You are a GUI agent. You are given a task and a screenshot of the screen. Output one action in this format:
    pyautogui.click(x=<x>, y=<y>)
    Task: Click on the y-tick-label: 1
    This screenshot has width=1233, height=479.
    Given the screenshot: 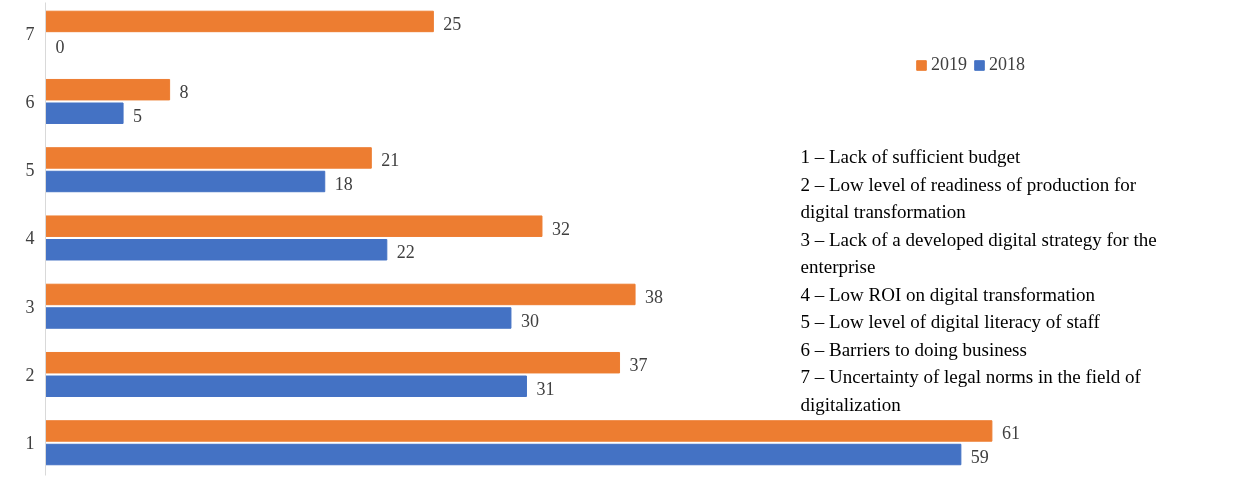 What is the action you would take?
    pyautogui.click(x=30, y=443)
    